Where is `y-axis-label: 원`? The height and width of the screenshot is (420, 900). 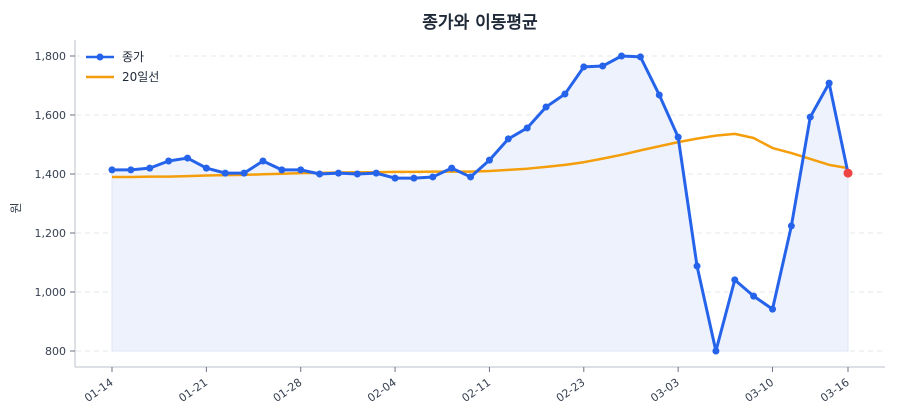
y-axis-label: 원 is located at coordinates (16, 207).